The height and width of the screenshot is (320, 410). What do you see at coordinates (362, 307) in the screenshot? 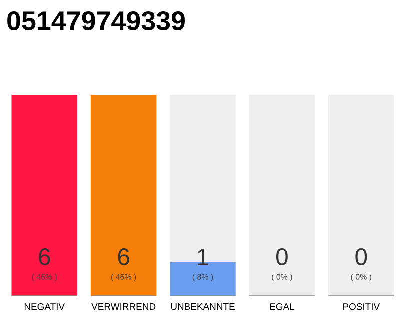
I see `x-tick-label: POSITIV` at bounding box center [362, 307].